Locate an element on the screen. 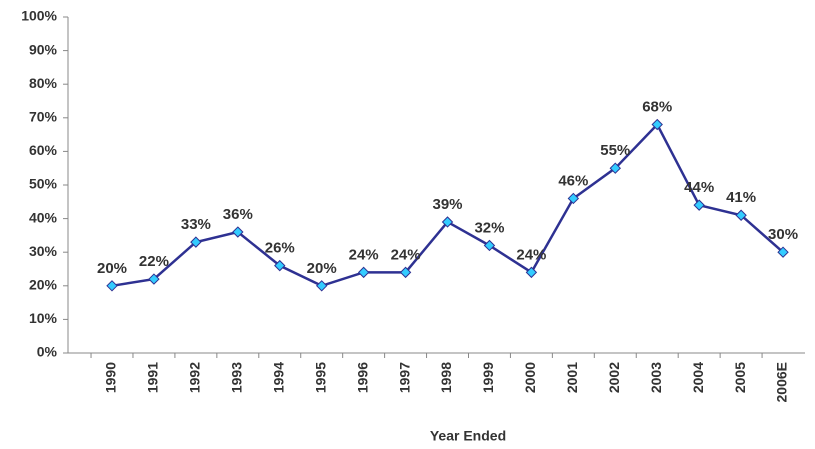  x-tick-label: 2006E is located at coordinates (782, 382).